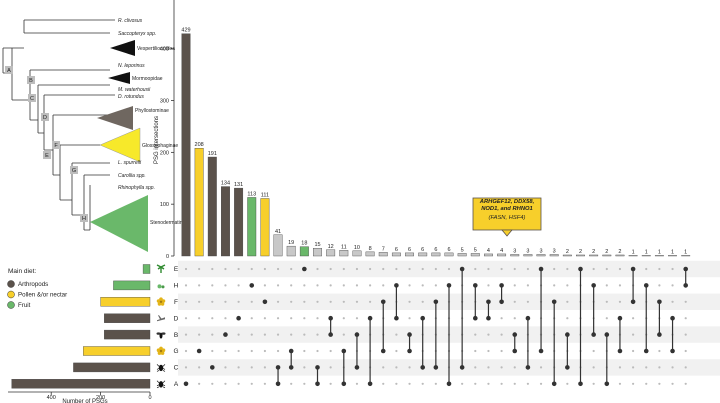 The height and width of the screenshot is (403, 720). Describe the element at coordinates (100, 398) in the screenshot. I see `set-axis-tick-label: 200` at that location.